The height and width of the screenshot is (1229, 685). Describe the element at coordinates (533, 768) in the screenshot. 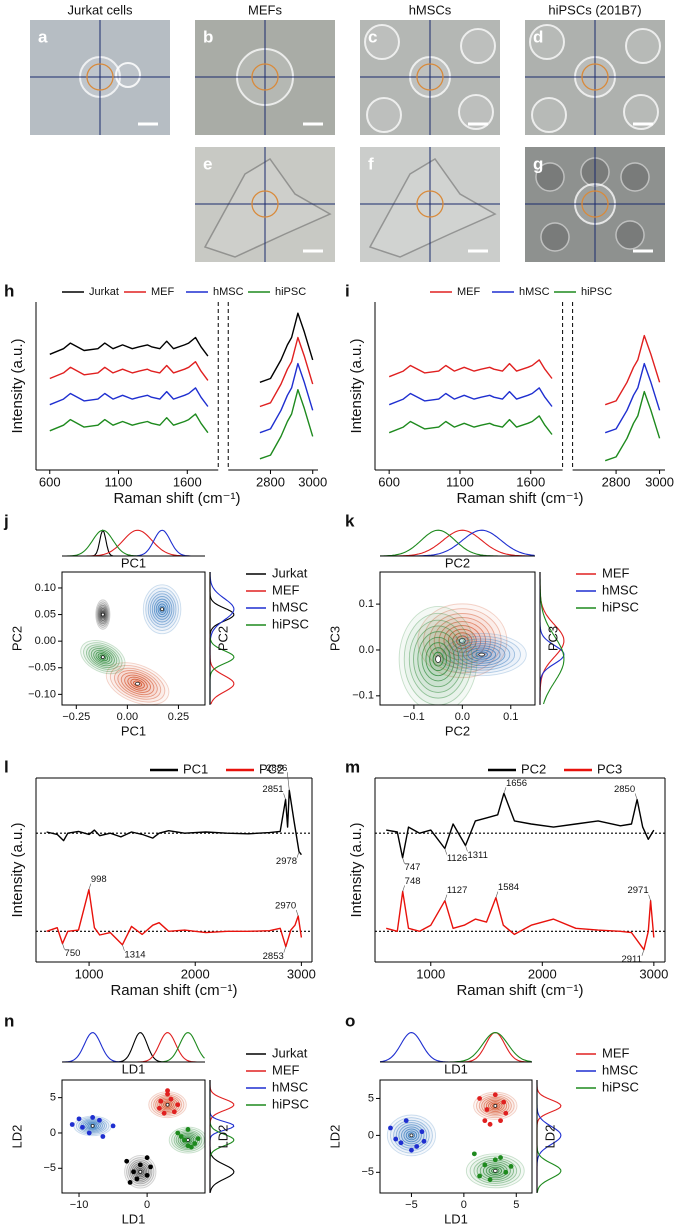

I see `legend-label: PC2` at that location.